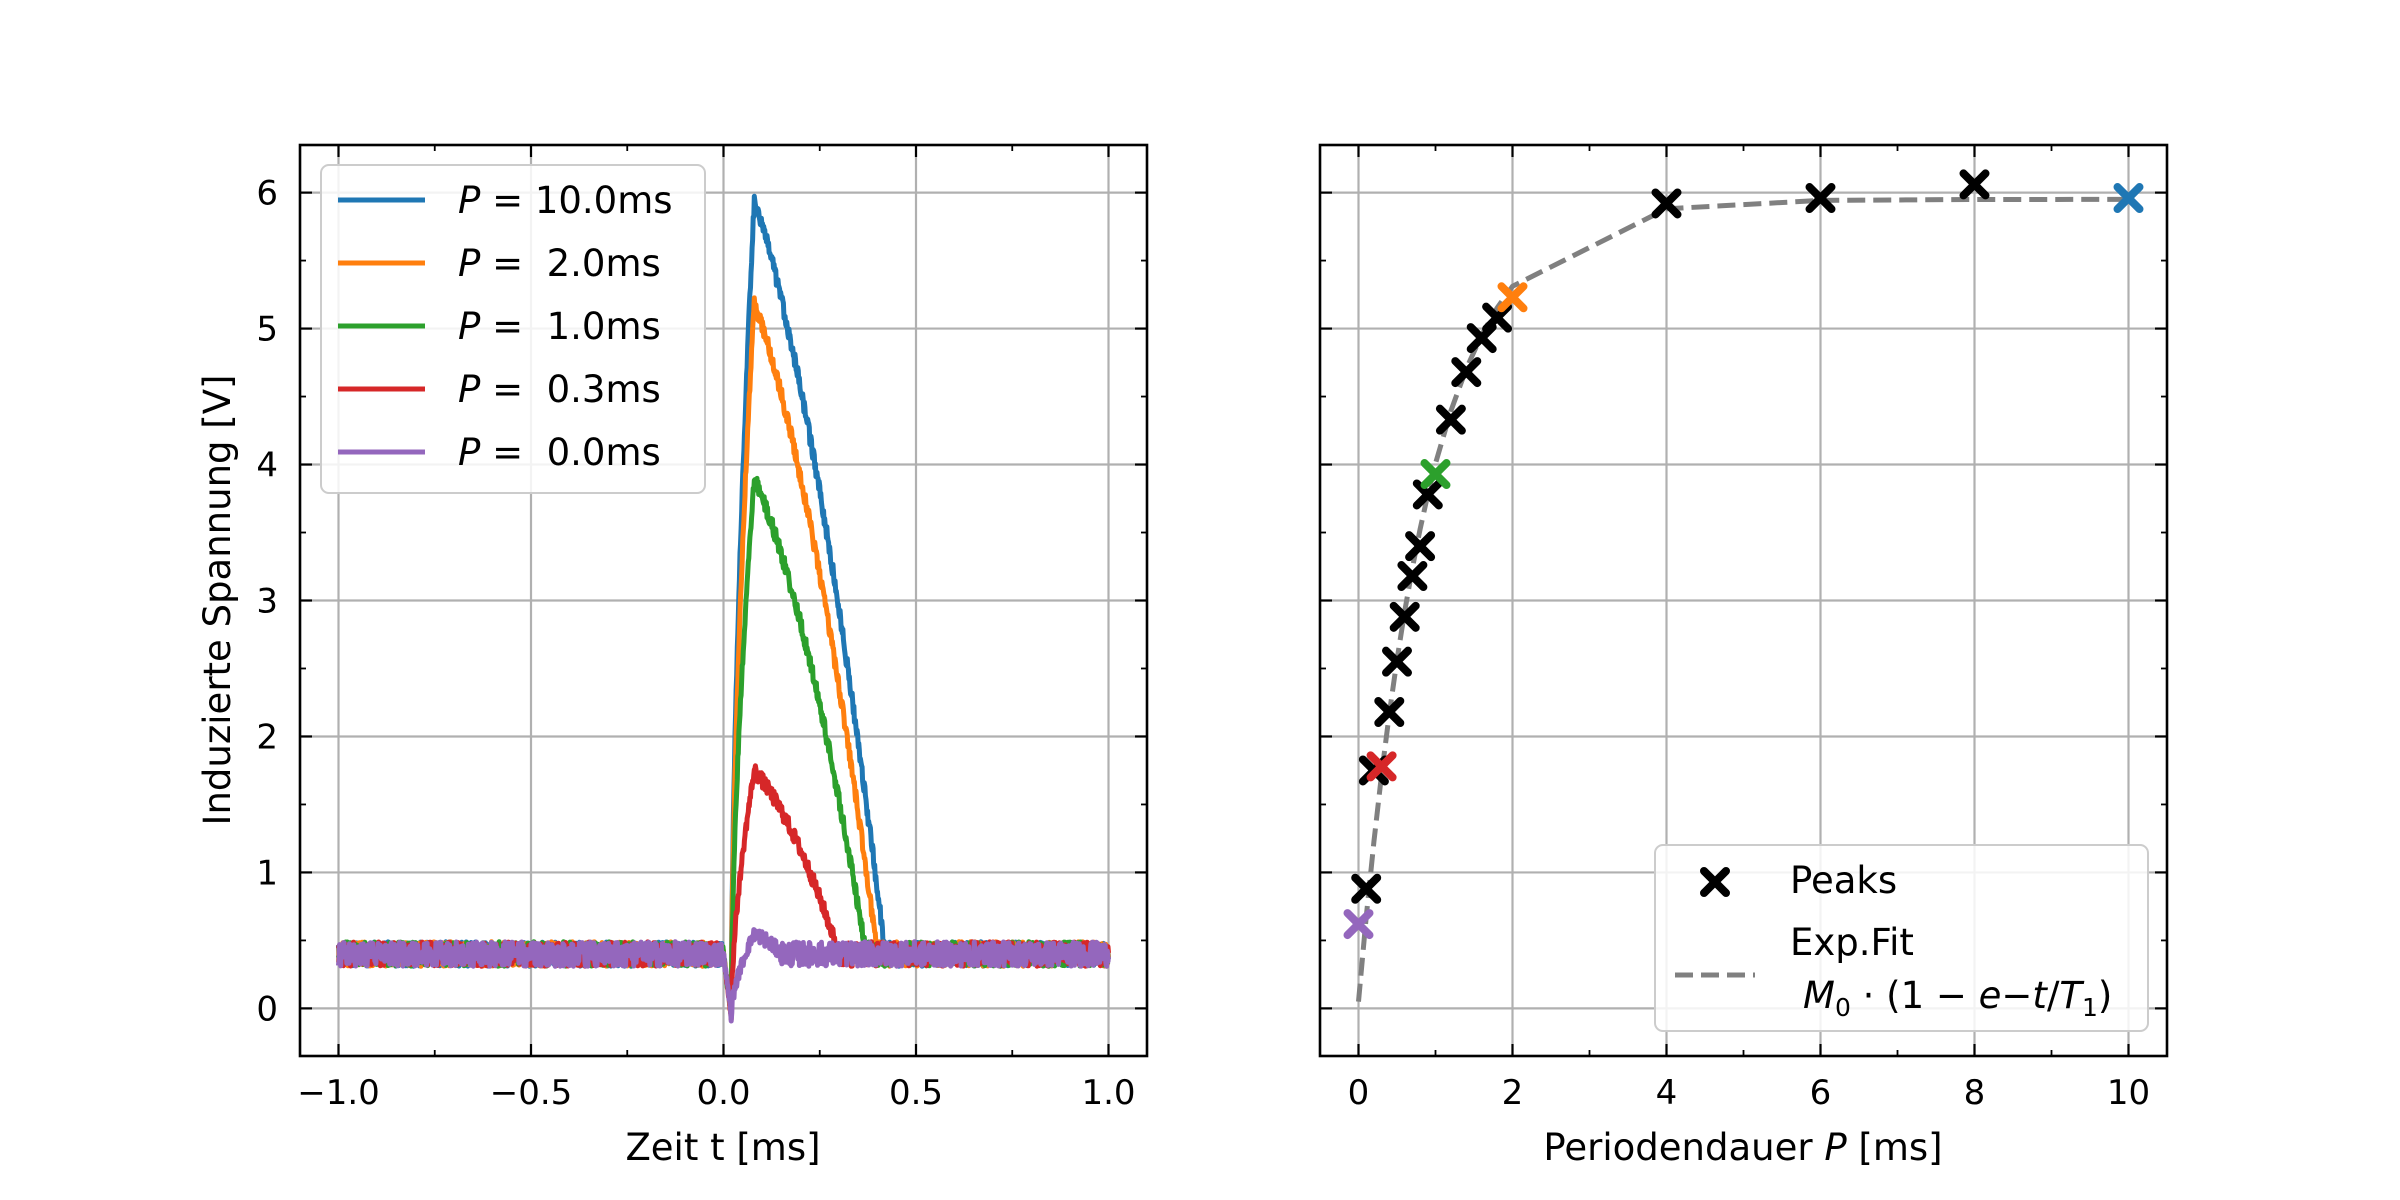  What do you see at coordinates (531, 1093) in the screenshot?
I see `left-xtick-label: −0.5` at bounding box center [531, 1093].